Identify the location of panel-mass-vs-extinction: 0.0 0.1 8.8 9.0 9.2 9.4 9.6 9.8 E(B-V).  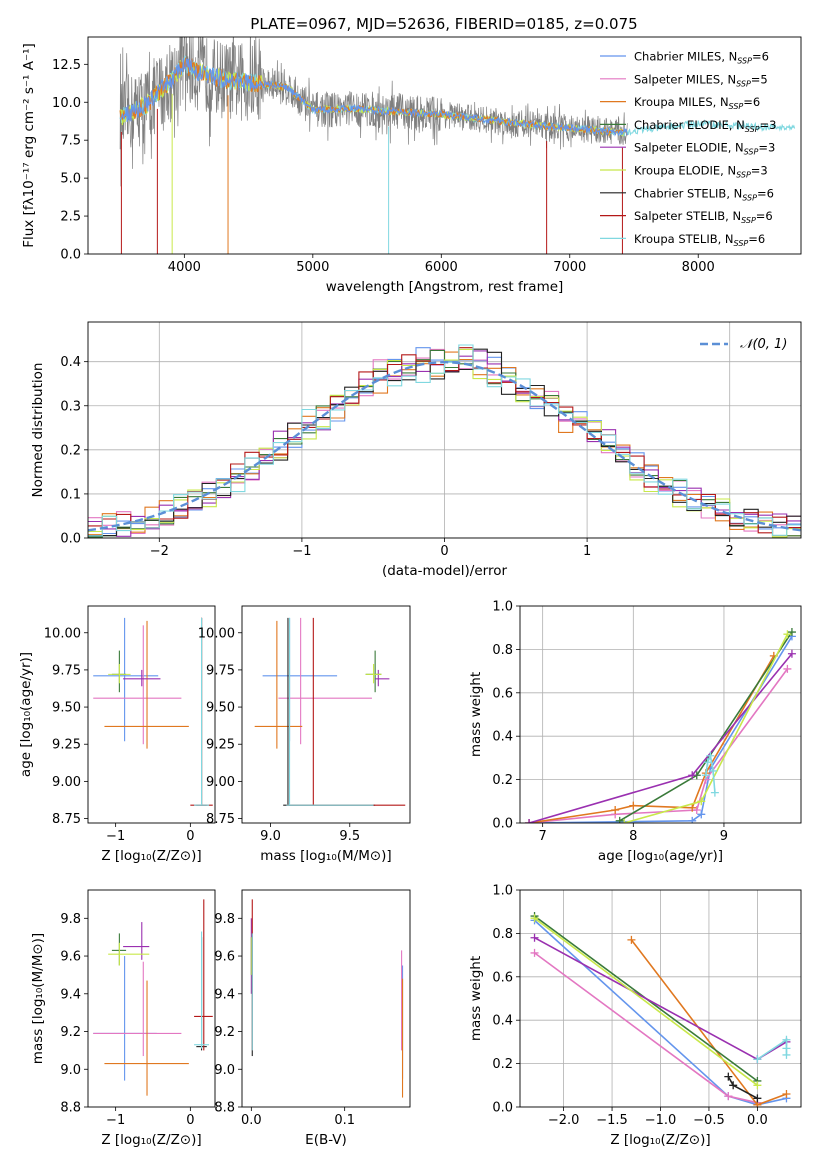
(312, 1018).